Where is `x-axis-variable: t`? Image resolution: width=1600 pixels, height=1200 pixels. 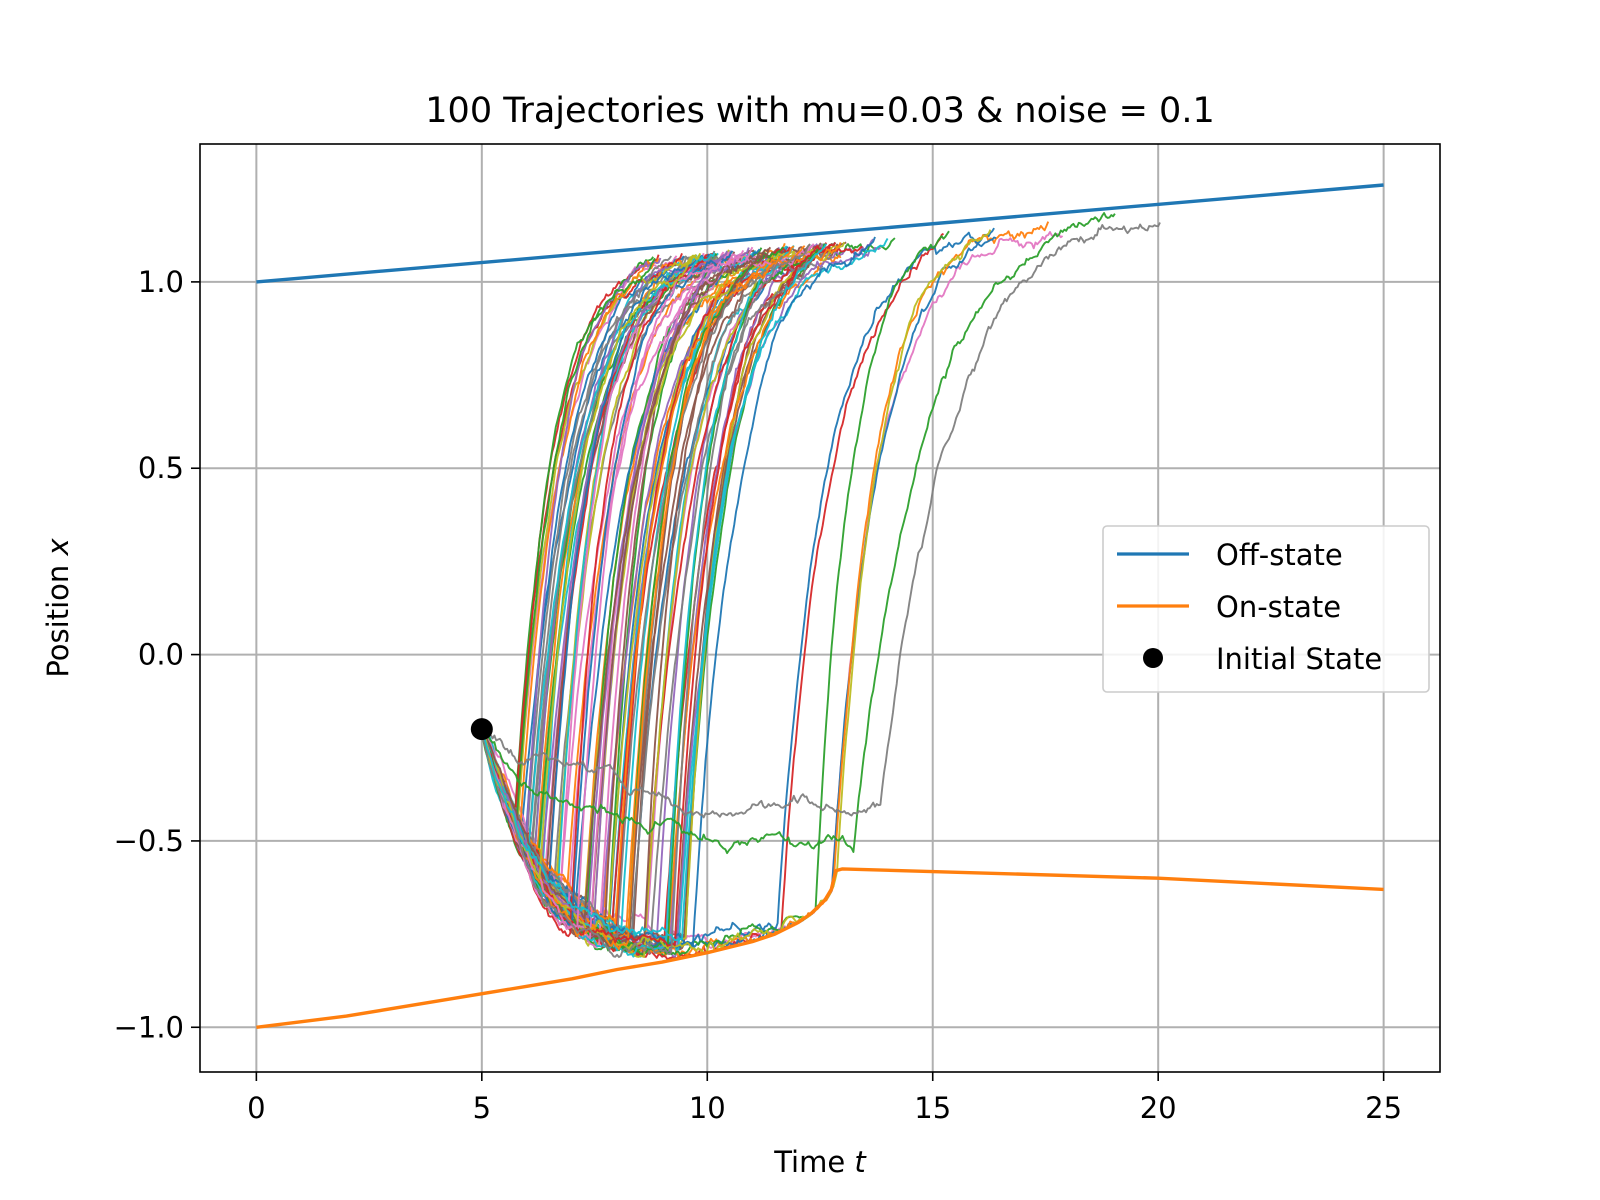
x-axis-variable: t is located at coordinates (860, 1162).